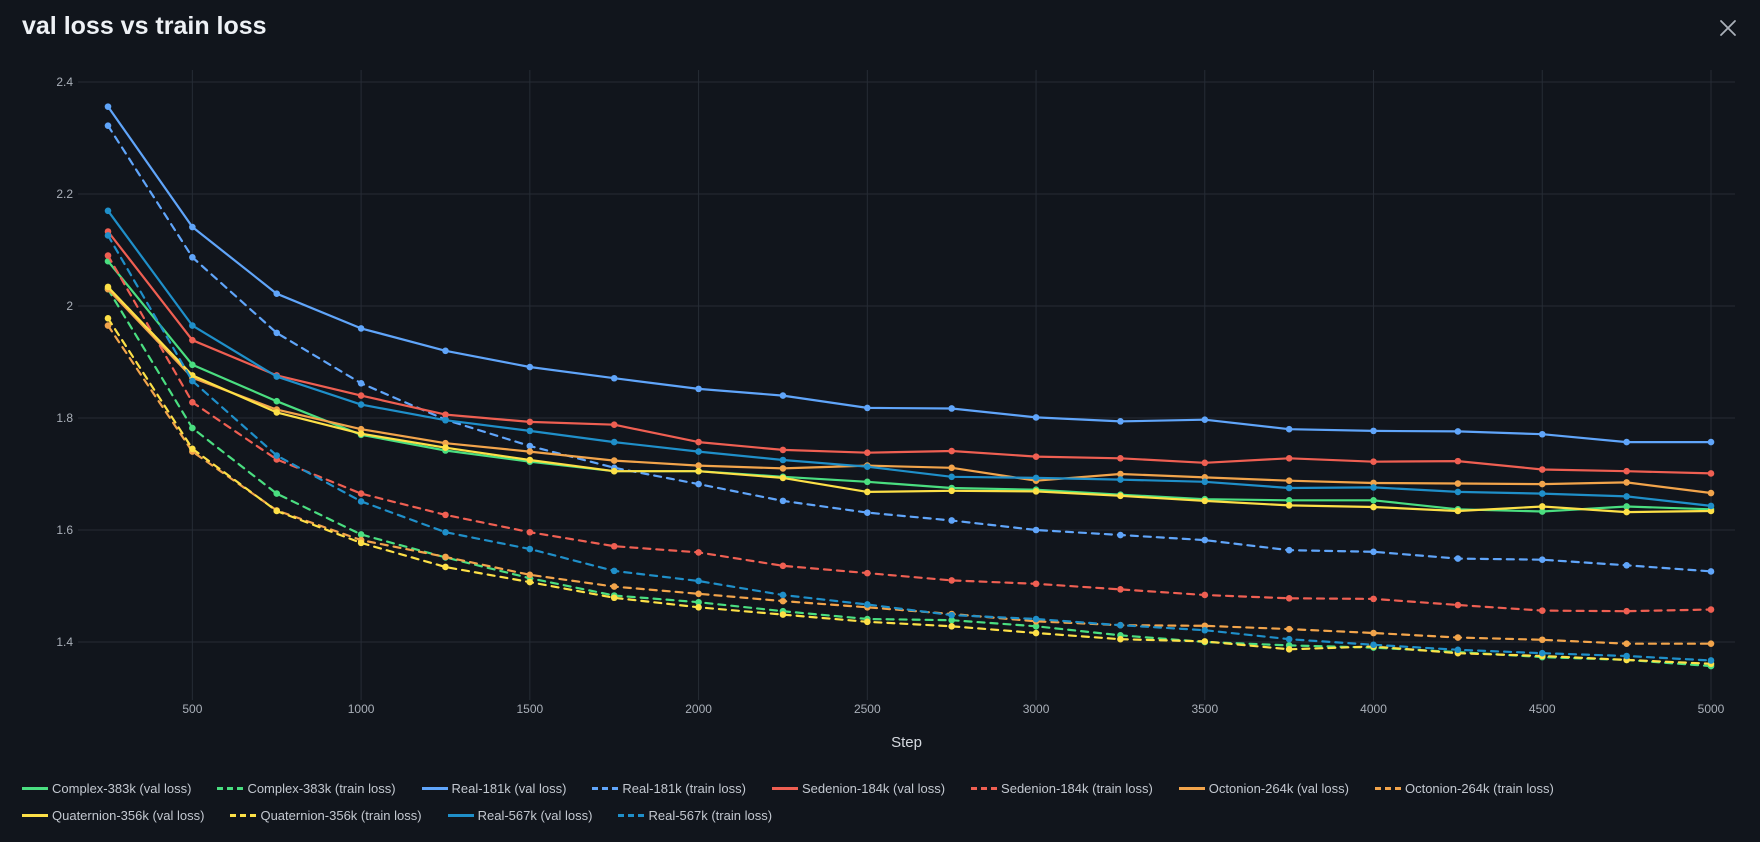  What do you see at coordinates (113, 815) in the screenshot?
I see `legend-item: Quaternion-356k (val loss)` at bounding box center [113, 815].